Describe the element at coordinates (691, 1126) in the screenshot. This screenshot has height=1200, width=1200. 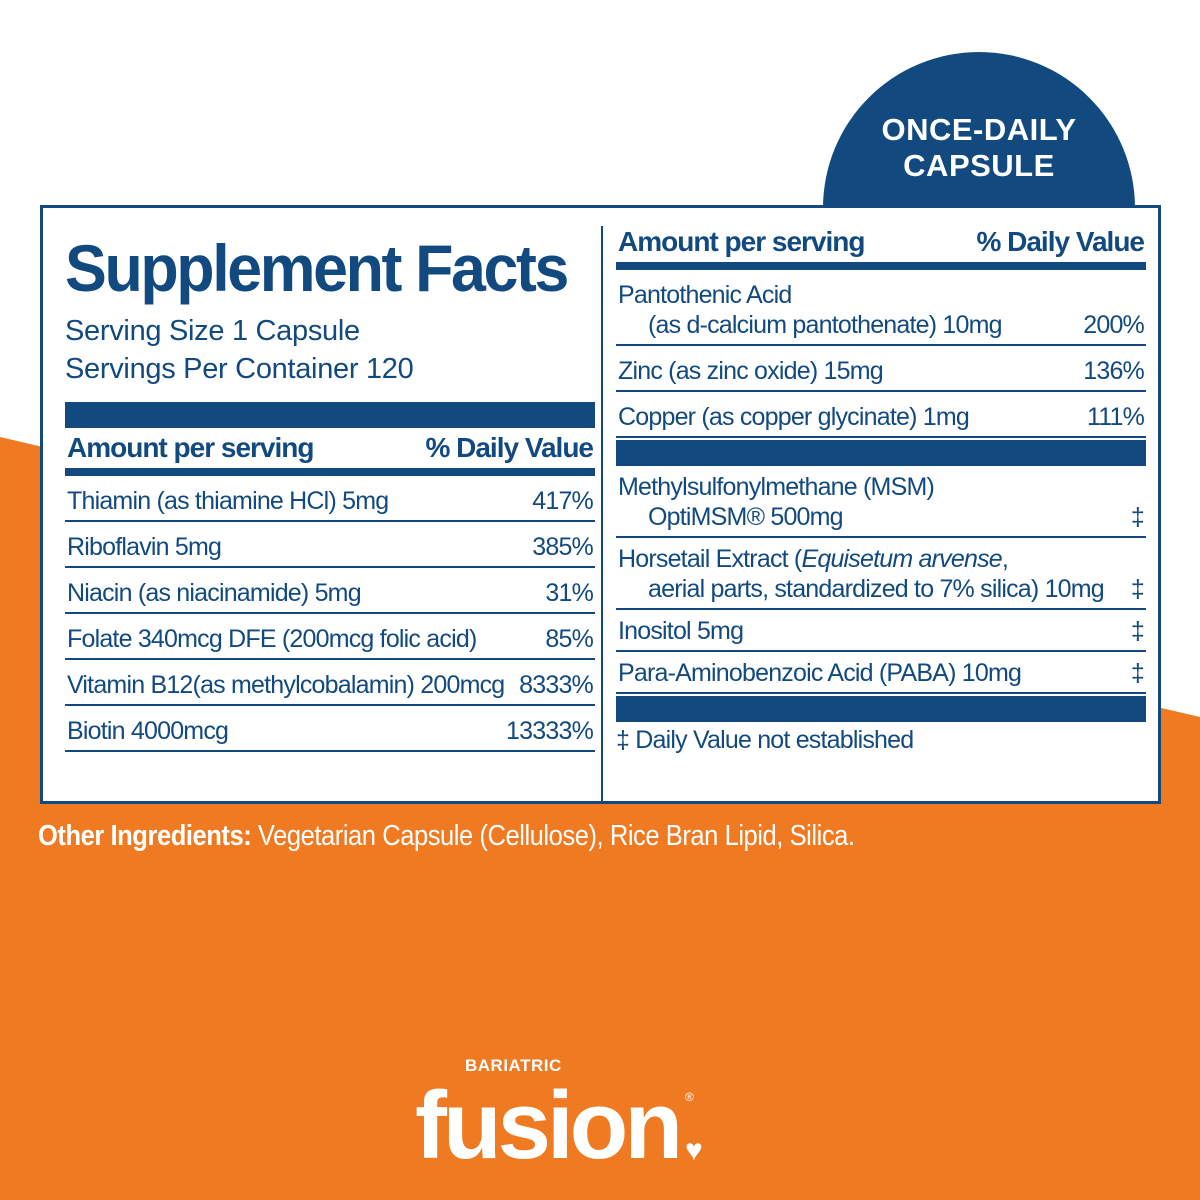
I see `logo-marks: ® ♥` at that location.